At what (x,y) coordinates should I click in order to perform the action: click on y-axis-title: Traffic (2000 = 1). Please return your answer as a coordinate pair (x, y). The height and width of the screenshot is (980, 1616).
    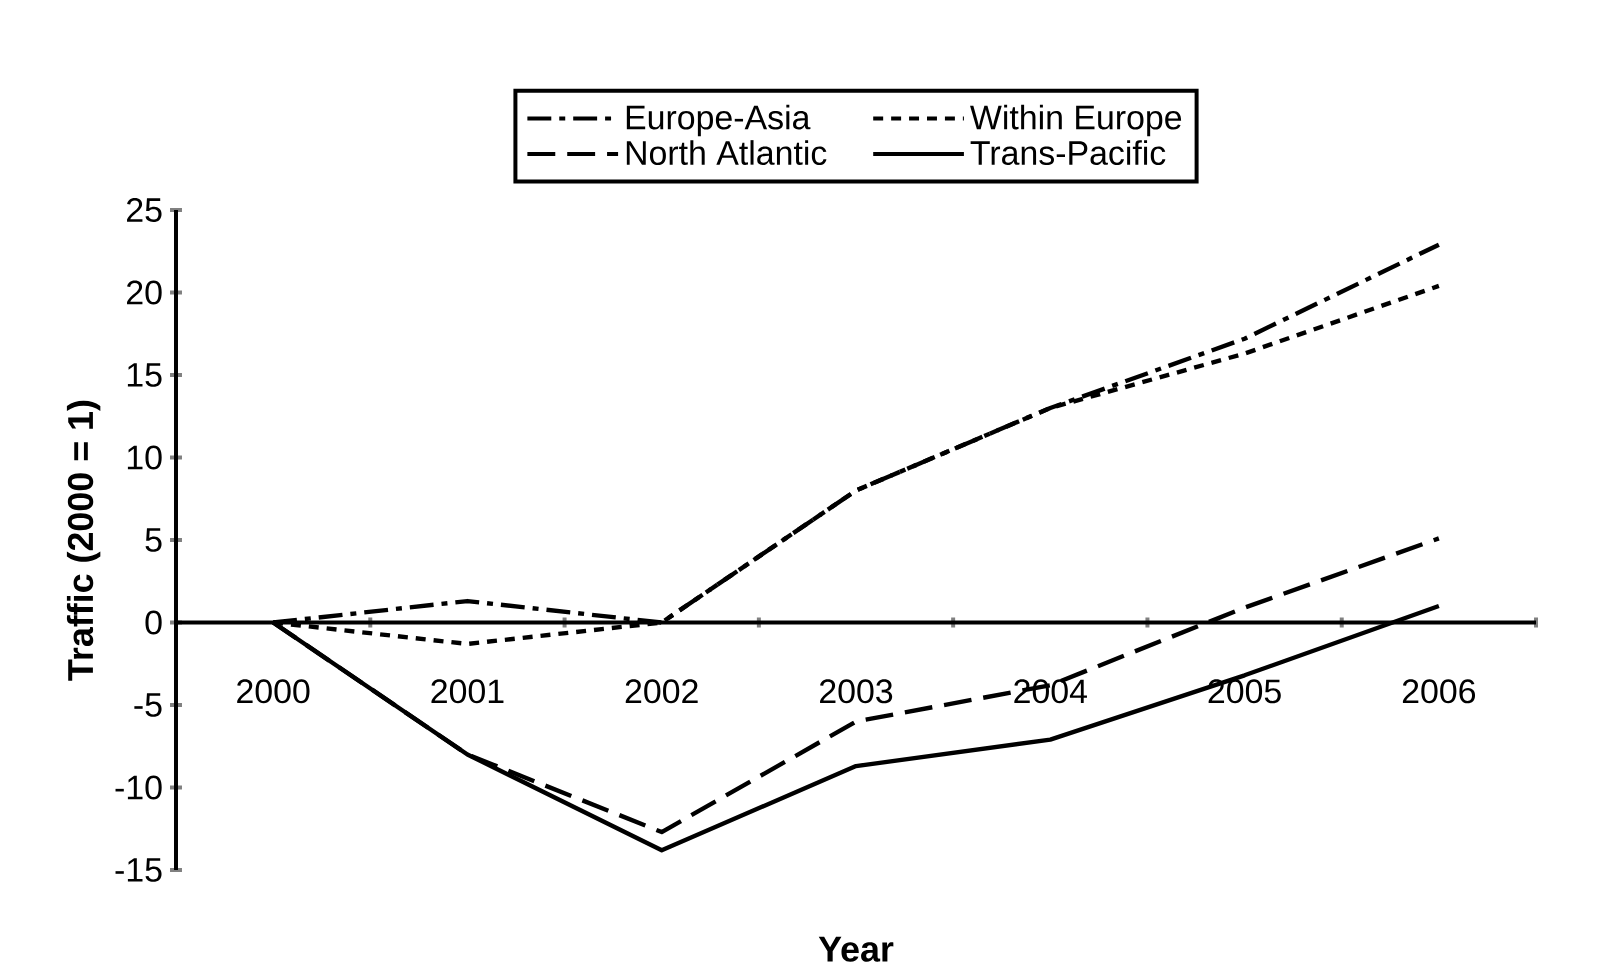
    Looking at the image, I should click on (83, 540).